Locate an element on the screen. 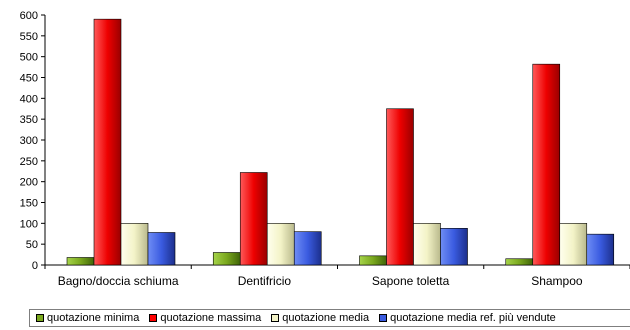 Image resolution: width=630 pixels, height=330 pixels. x-category-label: Shampoo is located at coordinates (557, 281).